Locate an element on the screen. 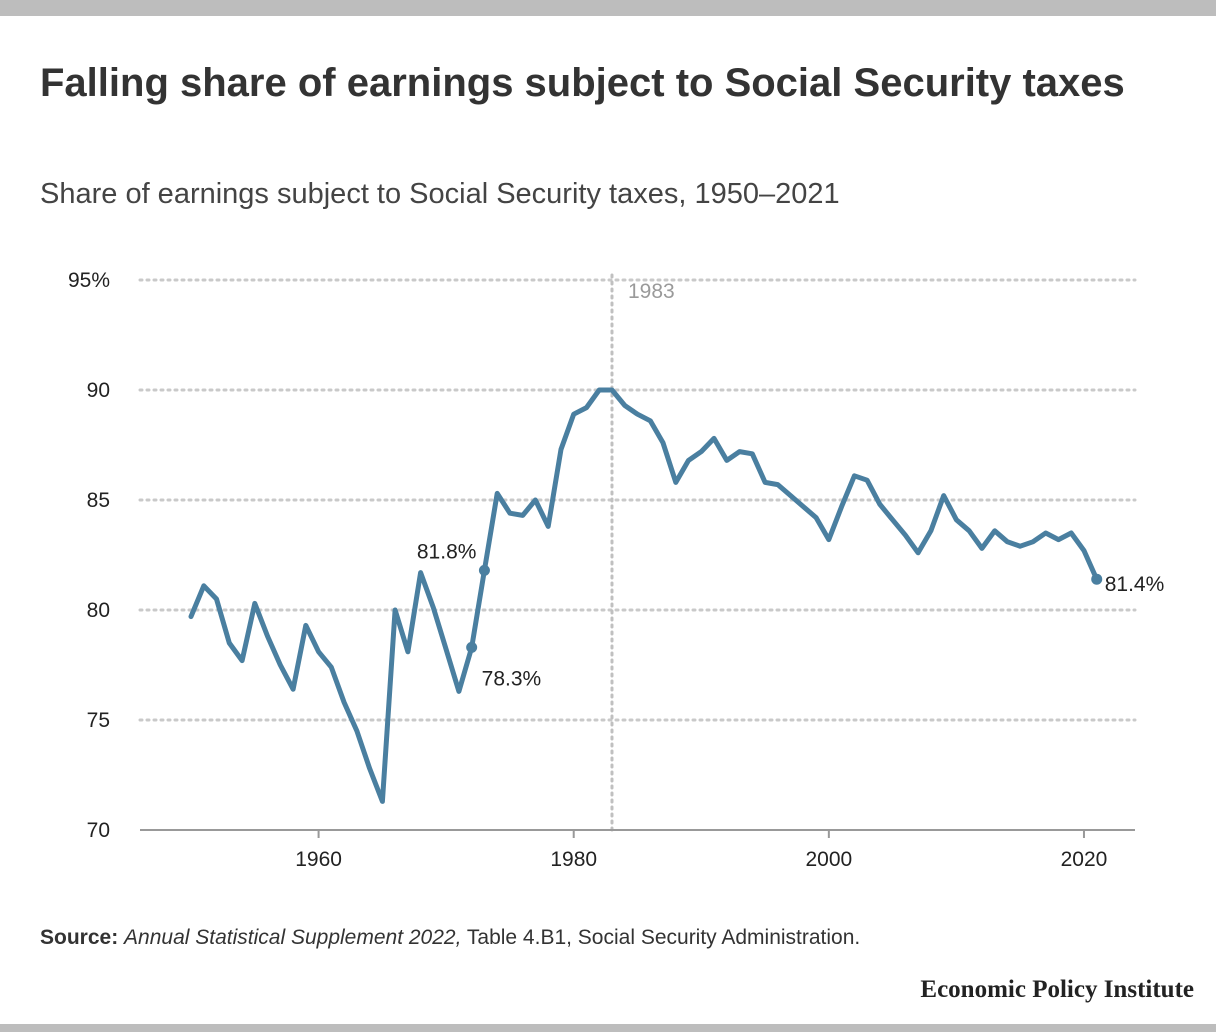 The image size is (1216, 1032). brand-logo-text: Economic Policy Institute is located at coordinates (1057, 989).